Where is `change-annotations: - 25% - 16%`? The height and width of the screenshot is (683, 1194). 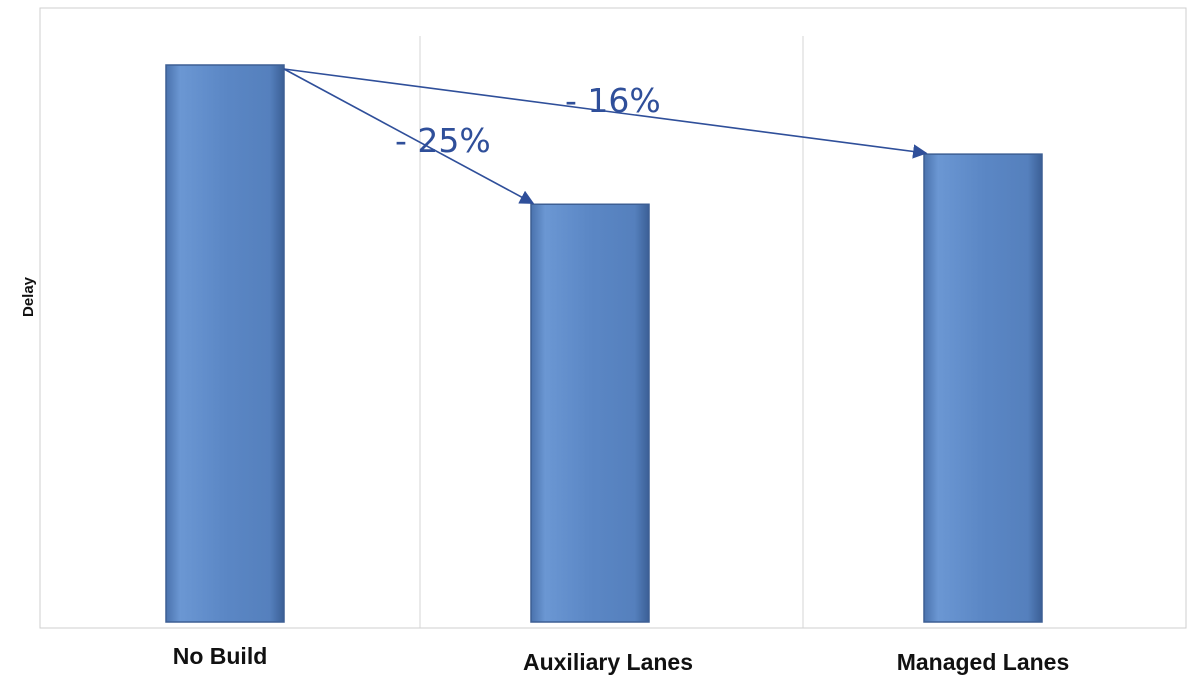
change-annotations: - 25% - 16% is located at coordinates (605, 136).